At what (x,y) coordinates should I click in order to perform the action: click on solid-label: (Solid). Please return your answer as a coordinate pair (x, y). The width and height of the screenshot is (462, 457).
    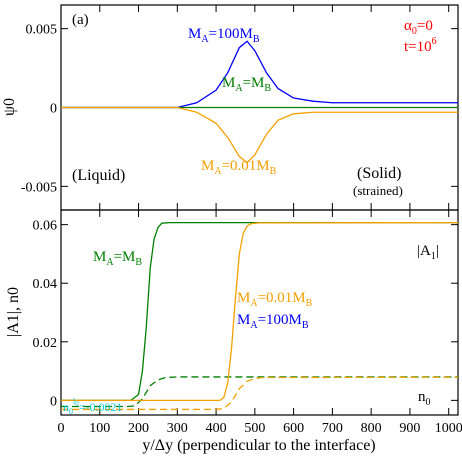
    Looking at the image, I should click on (379, 173).